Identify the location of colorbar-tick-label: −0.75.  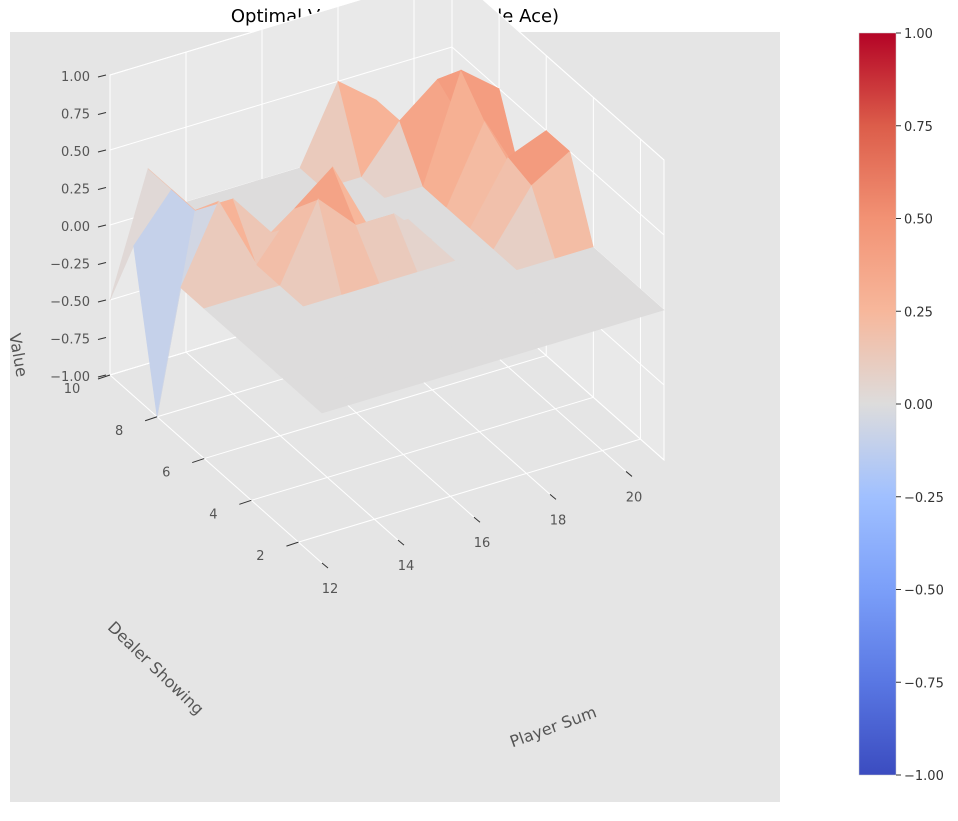
(924, 683).